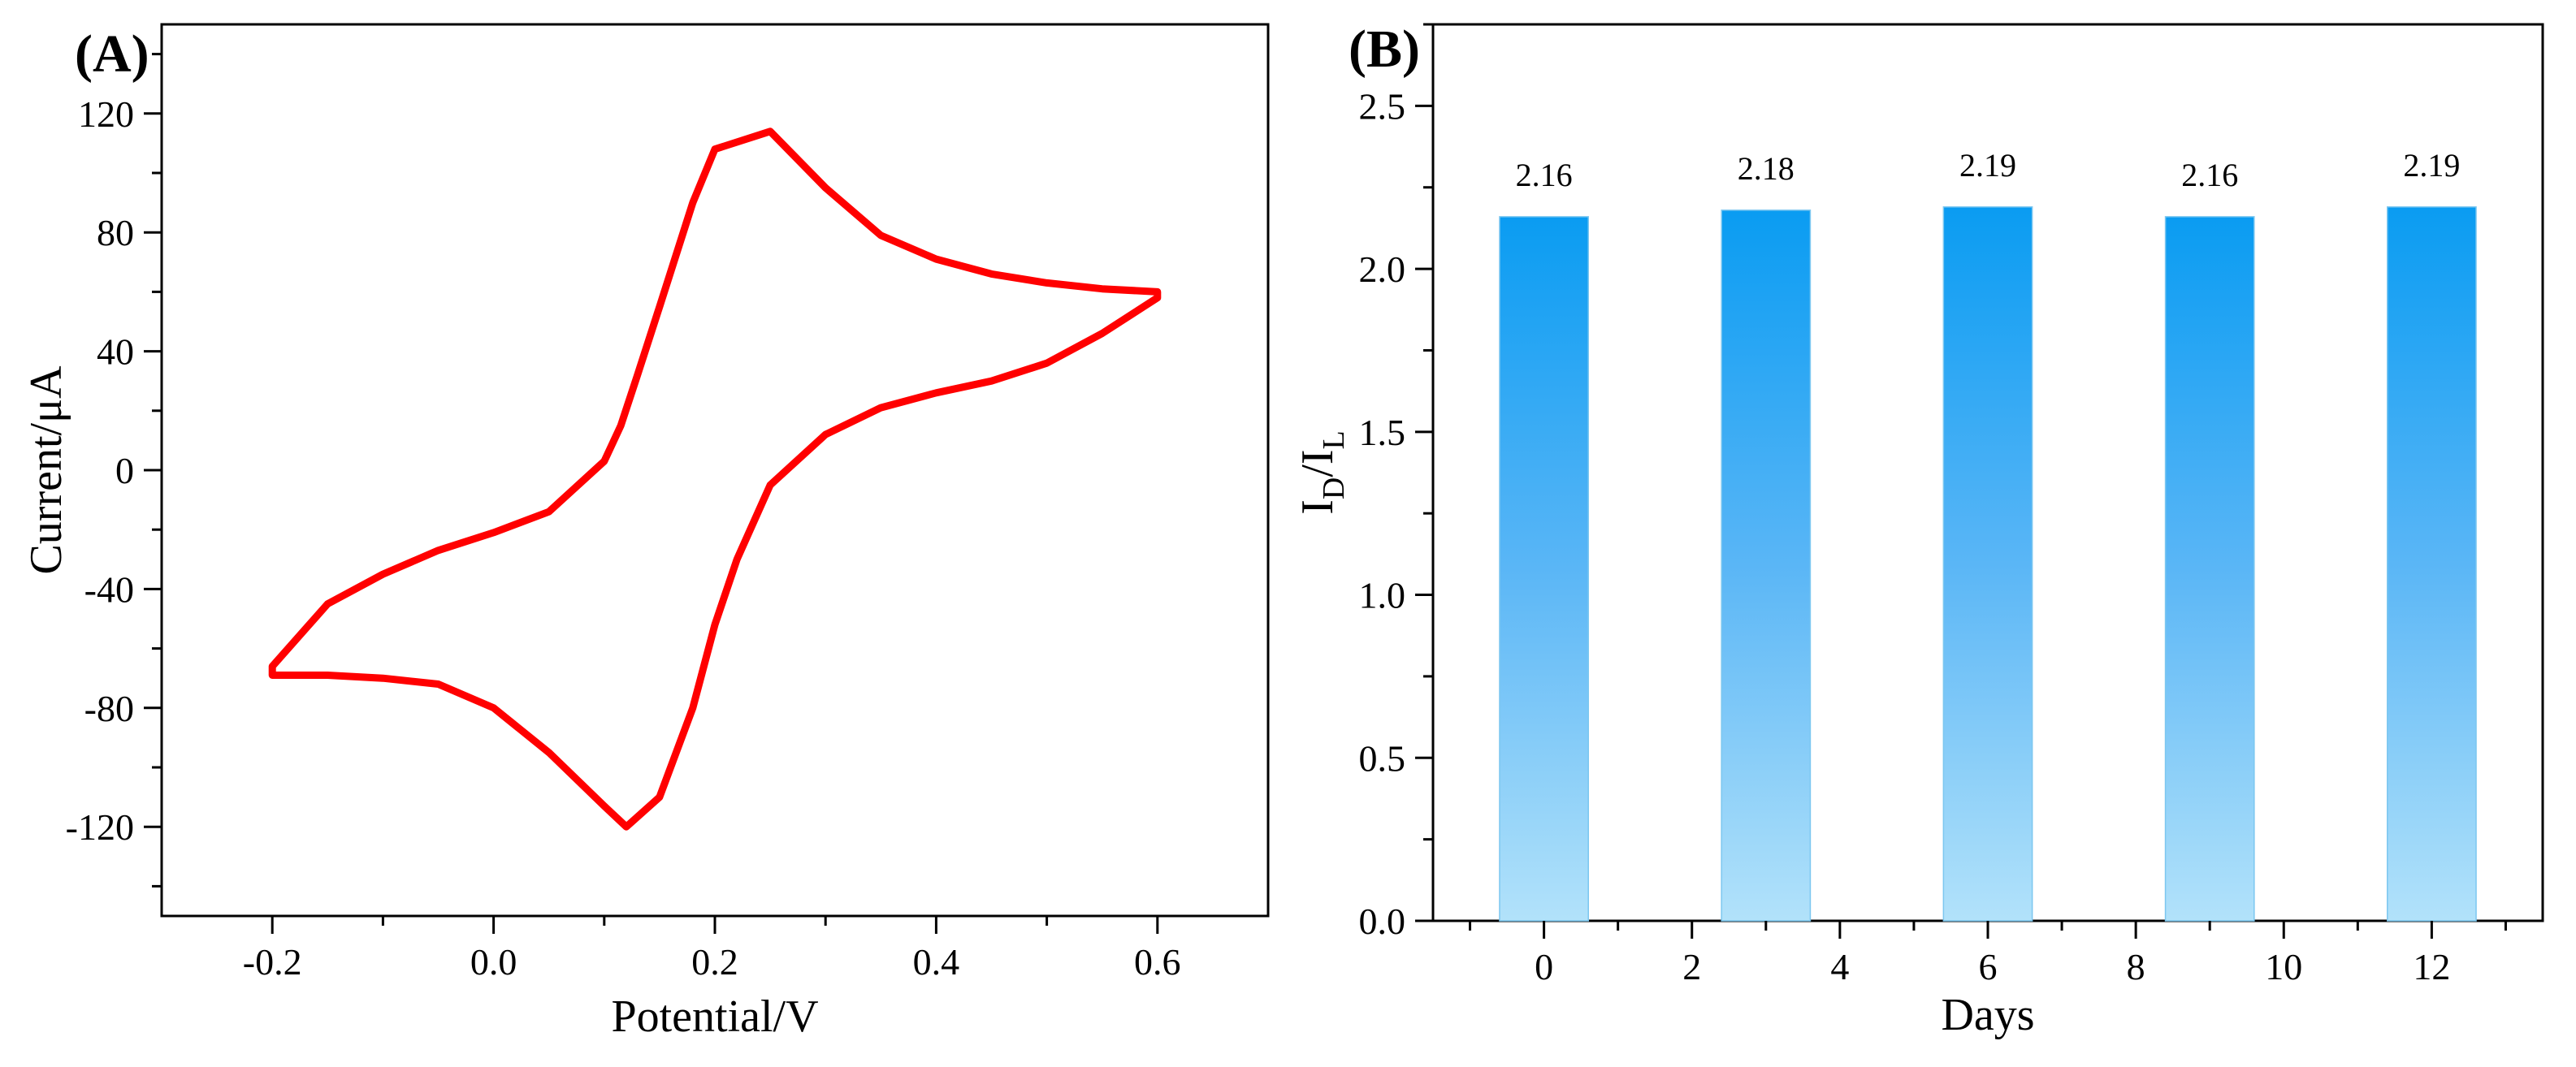 The image size is (2576, 1067). I want to click on panel-a-label: (A), so click(112, 54).